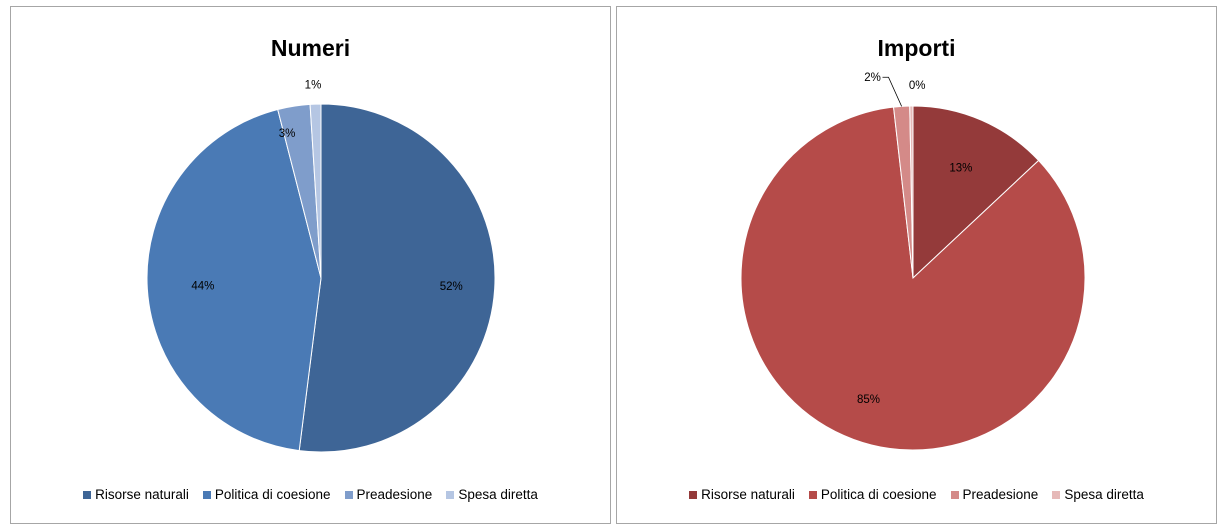  I want to click on chart-title: Numeri, so click(310, 48).